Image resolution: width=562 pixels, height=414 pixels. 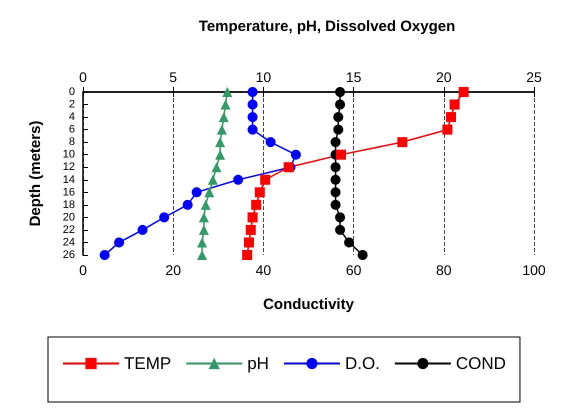 What do you see at coordinates (68, 154) in the screenshot?
I see `y-tick-label: 10` at bounding box center [68, 154].